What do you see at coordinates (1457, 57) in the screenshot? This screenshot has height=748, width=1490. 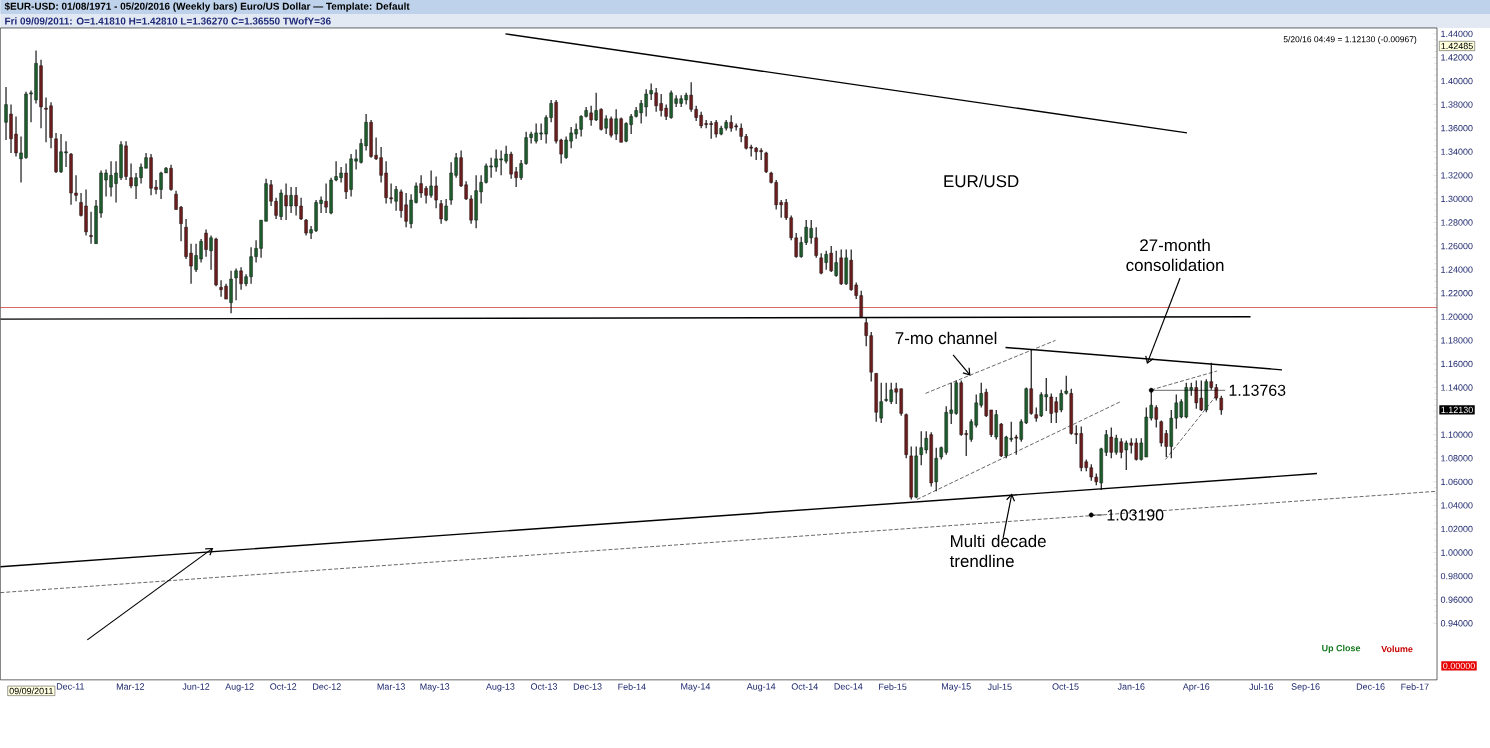 I see `y-tick-label: 1.42000` at bounding box center [1457, 57].